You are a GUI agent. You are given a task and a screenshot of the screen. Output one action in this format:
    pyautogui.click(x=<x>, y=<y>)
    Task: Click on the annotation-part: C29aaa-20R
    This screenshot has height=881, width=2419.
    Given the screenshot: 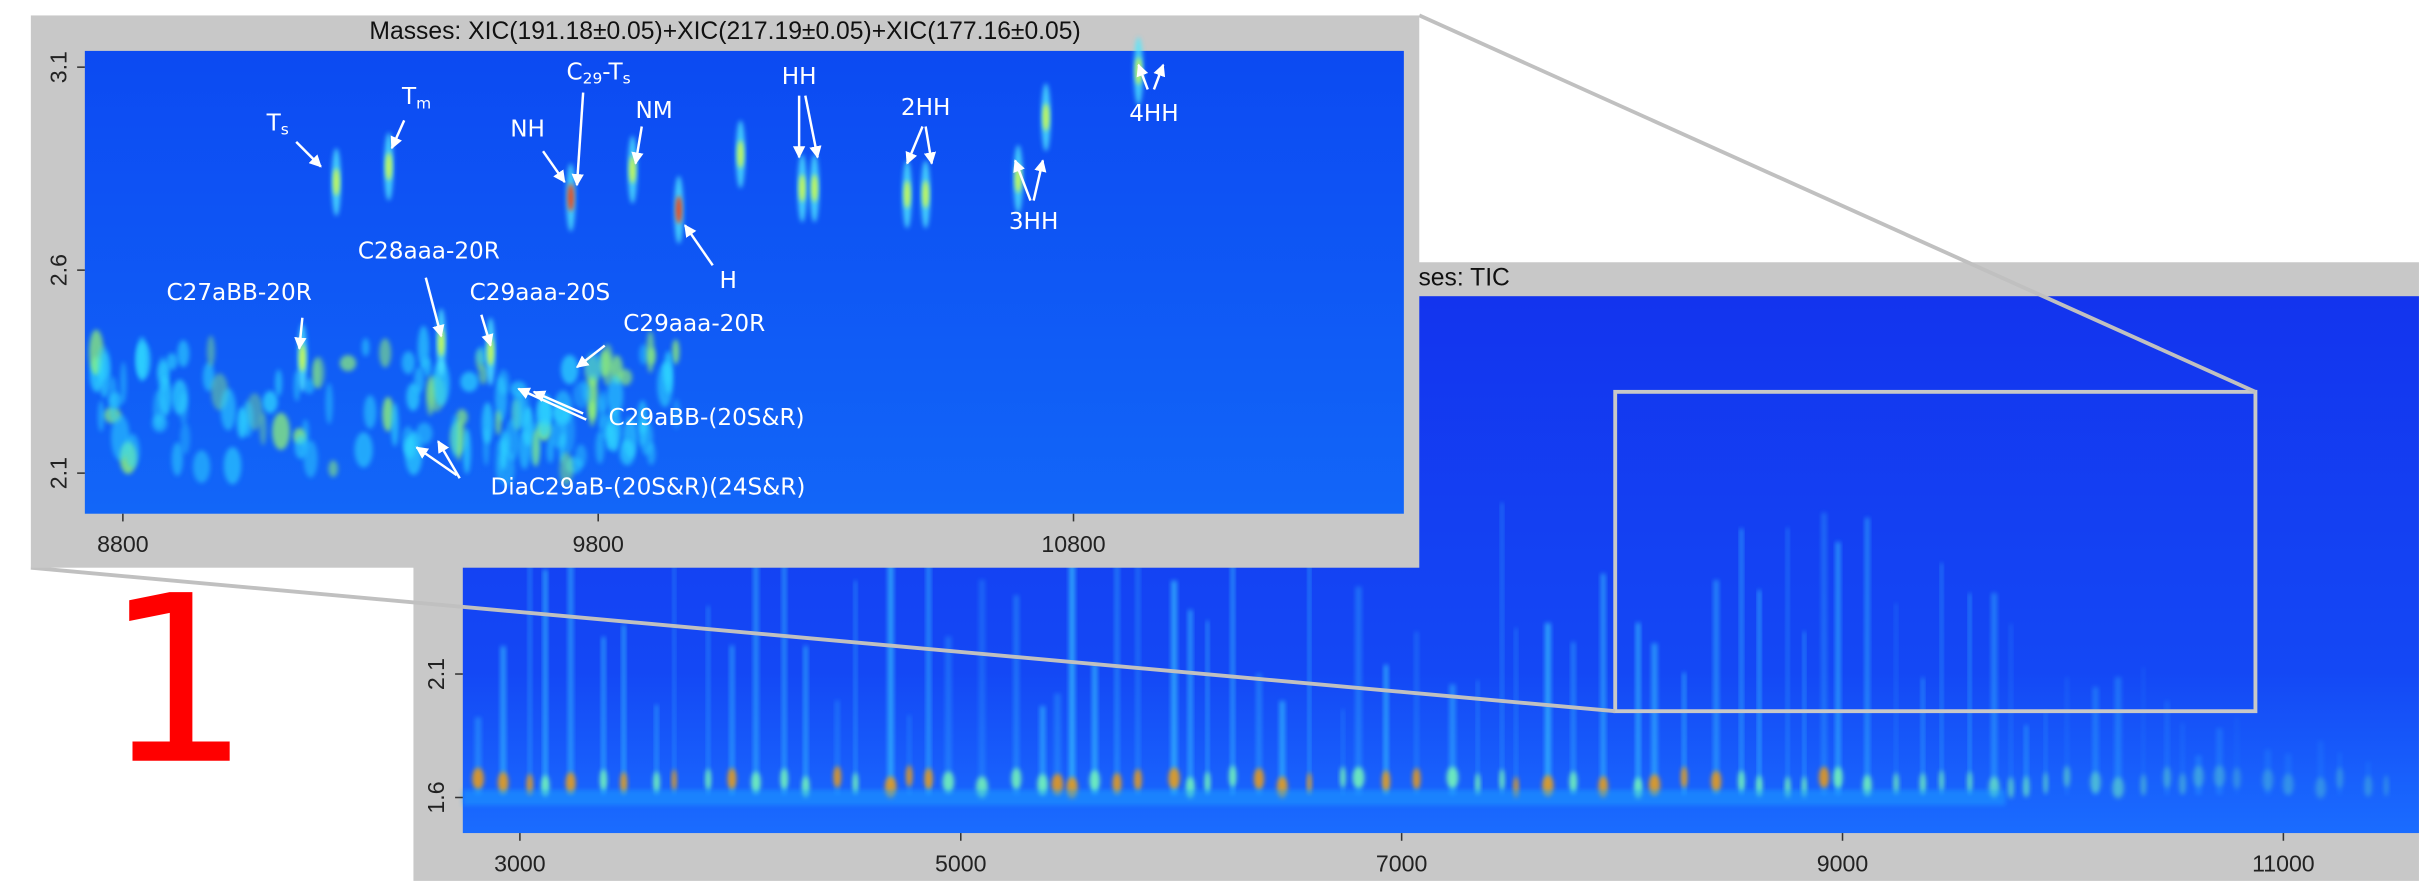 What is the action you would take?
    pyautogui.click(x=694, y=323)
    